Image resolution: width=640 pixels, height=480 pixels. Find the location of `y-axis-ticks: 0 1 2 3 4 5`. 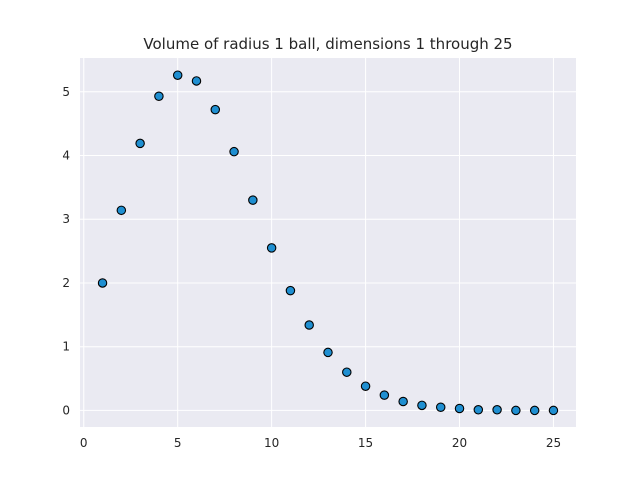

y-axis-ticks: 0 1 2 3 4 5 is located at coordinates (66, 251).